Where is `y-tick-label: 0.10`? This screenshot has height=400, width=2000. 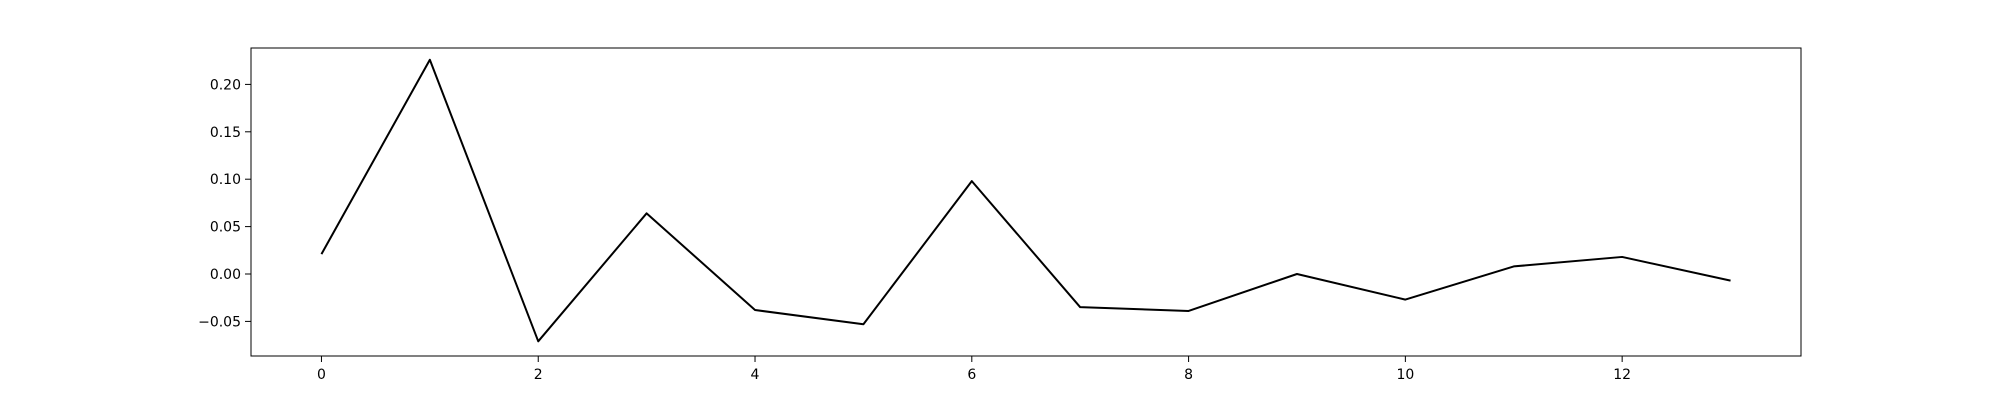
y-tick-label: 0.10 is located at coordinates (225, 180).